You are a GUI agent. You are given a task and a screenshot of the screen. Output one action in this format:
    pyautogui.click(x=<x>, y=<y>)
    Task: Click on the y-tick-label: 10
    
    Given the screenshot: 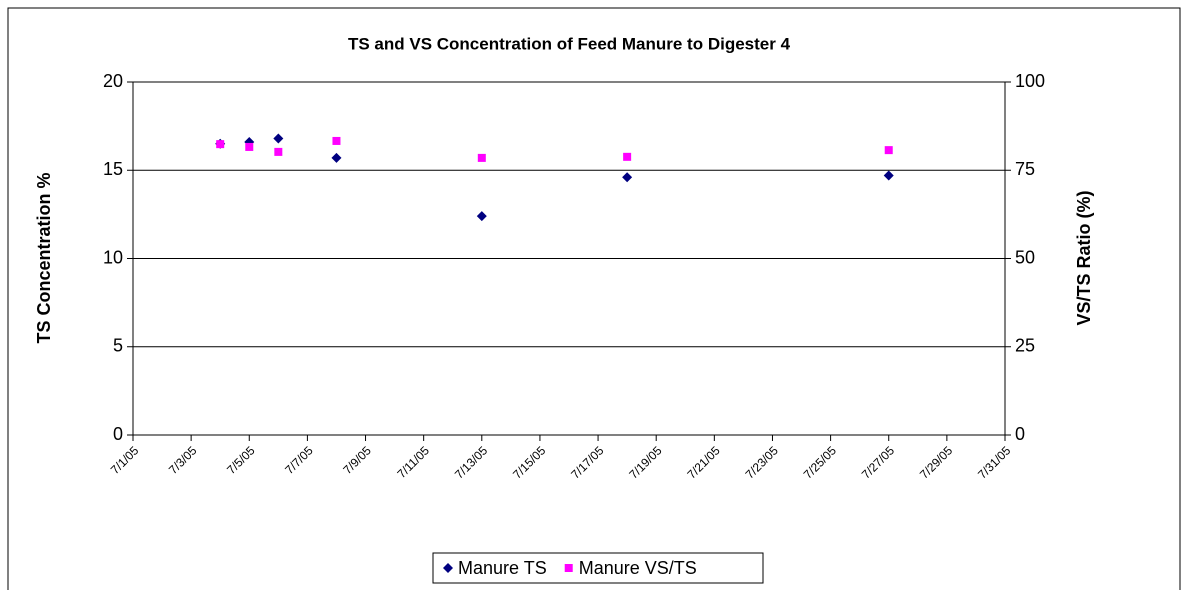 What is the action you would take?
    pyautogui.click(x=113, y=257)
    